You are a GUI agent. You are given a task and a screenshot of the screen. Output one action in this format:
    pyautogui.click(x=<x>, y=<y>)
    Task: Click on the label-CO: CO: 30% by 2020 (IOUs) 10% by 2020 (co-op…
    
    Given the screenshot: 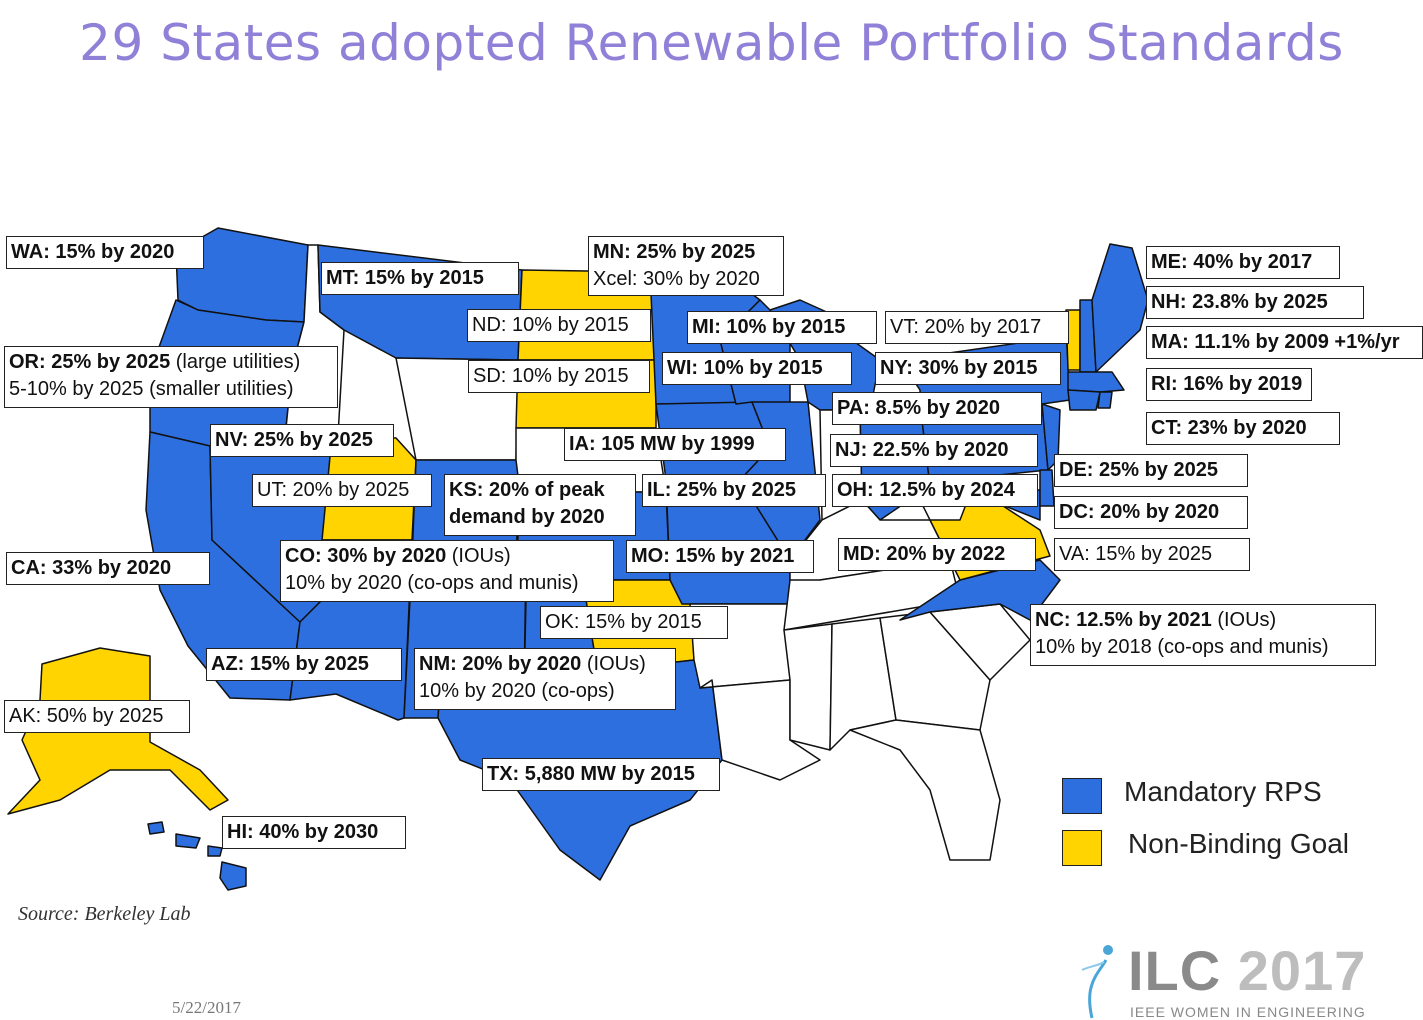 What is the action you would take?
    pyautogui.click(x=447, y=571)
    